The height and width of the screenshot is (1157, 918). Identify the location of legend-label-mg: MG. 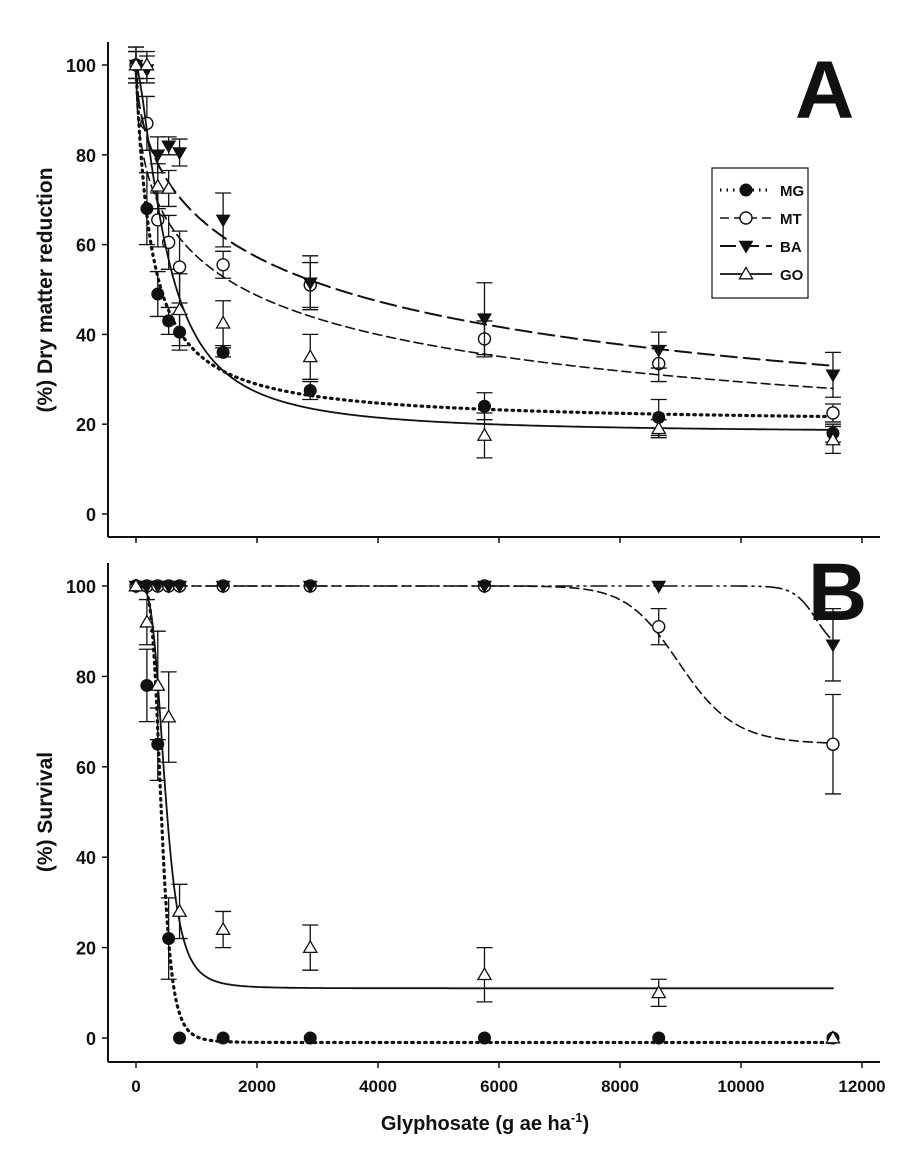
(792, 191).